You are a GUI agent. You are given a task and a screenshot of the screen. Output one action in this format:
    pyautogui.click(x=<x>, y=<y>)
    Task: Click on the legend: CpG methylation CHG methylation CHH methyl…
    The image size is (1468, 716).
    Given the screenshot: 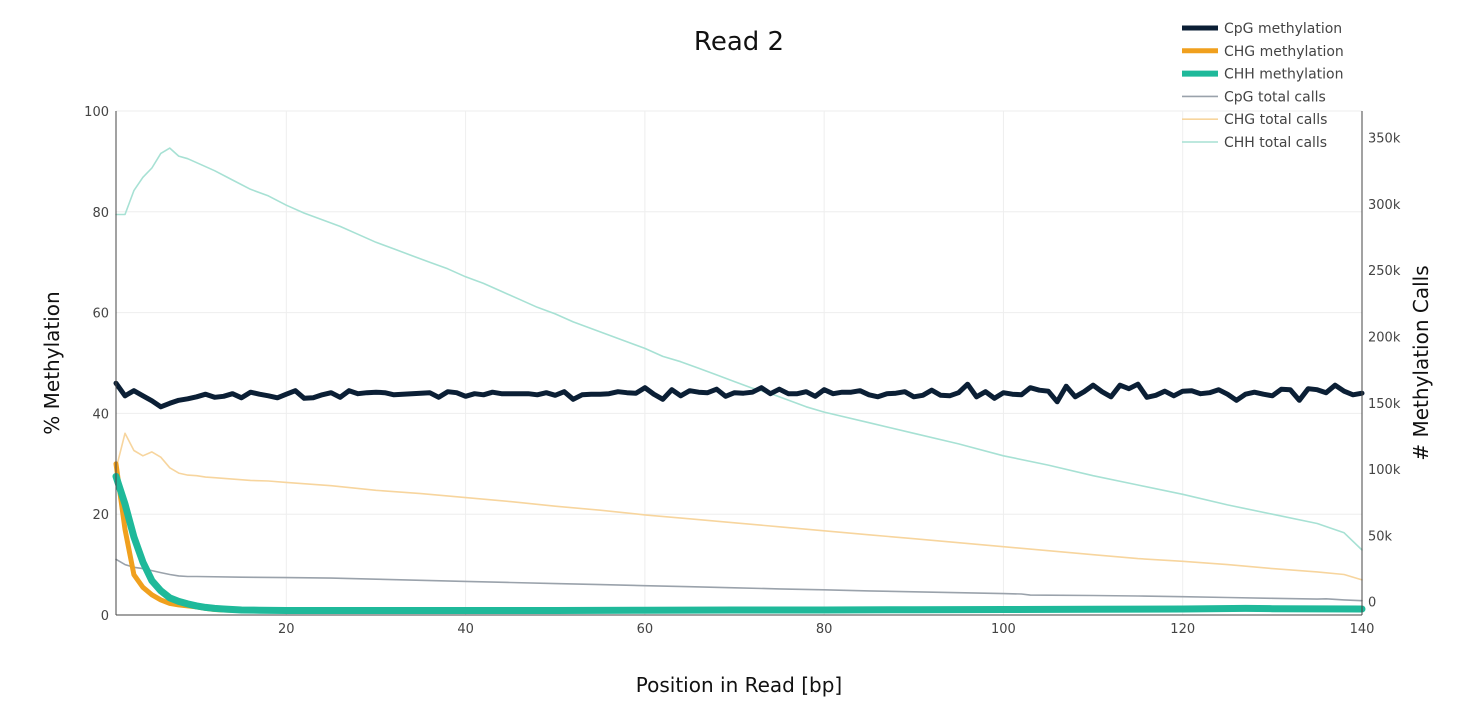 What is the action you would take?
    pyautogui.click(x=1263, y=86)
    